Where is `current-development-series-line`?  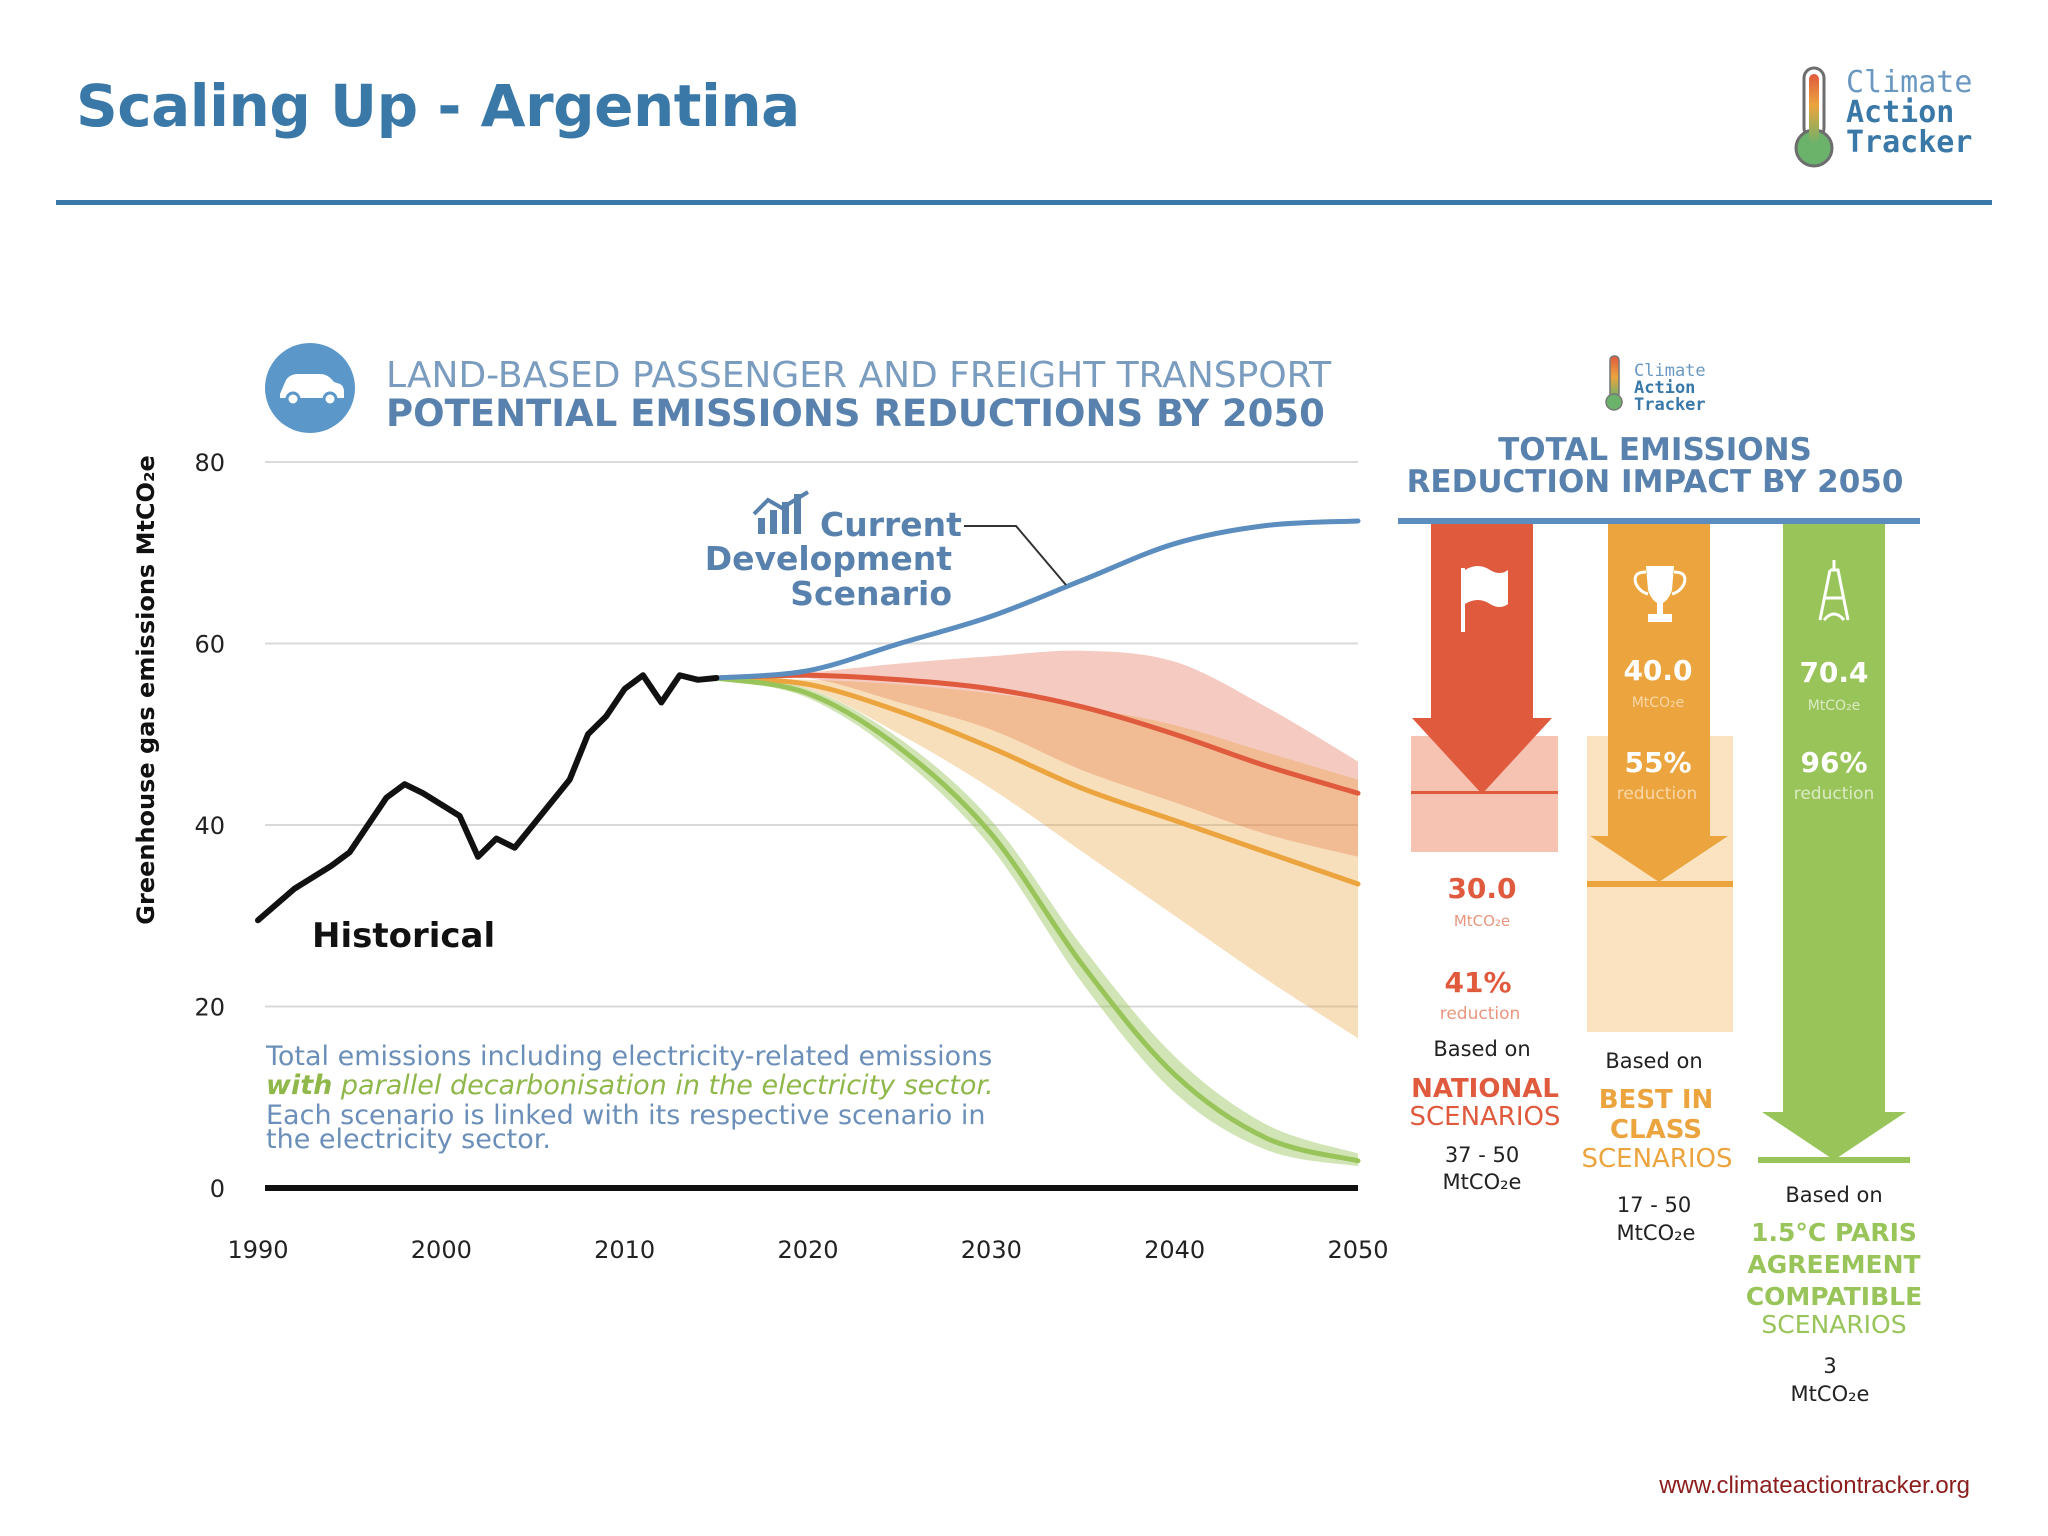 current-development-series-line is located at coordinates (1037, 599).